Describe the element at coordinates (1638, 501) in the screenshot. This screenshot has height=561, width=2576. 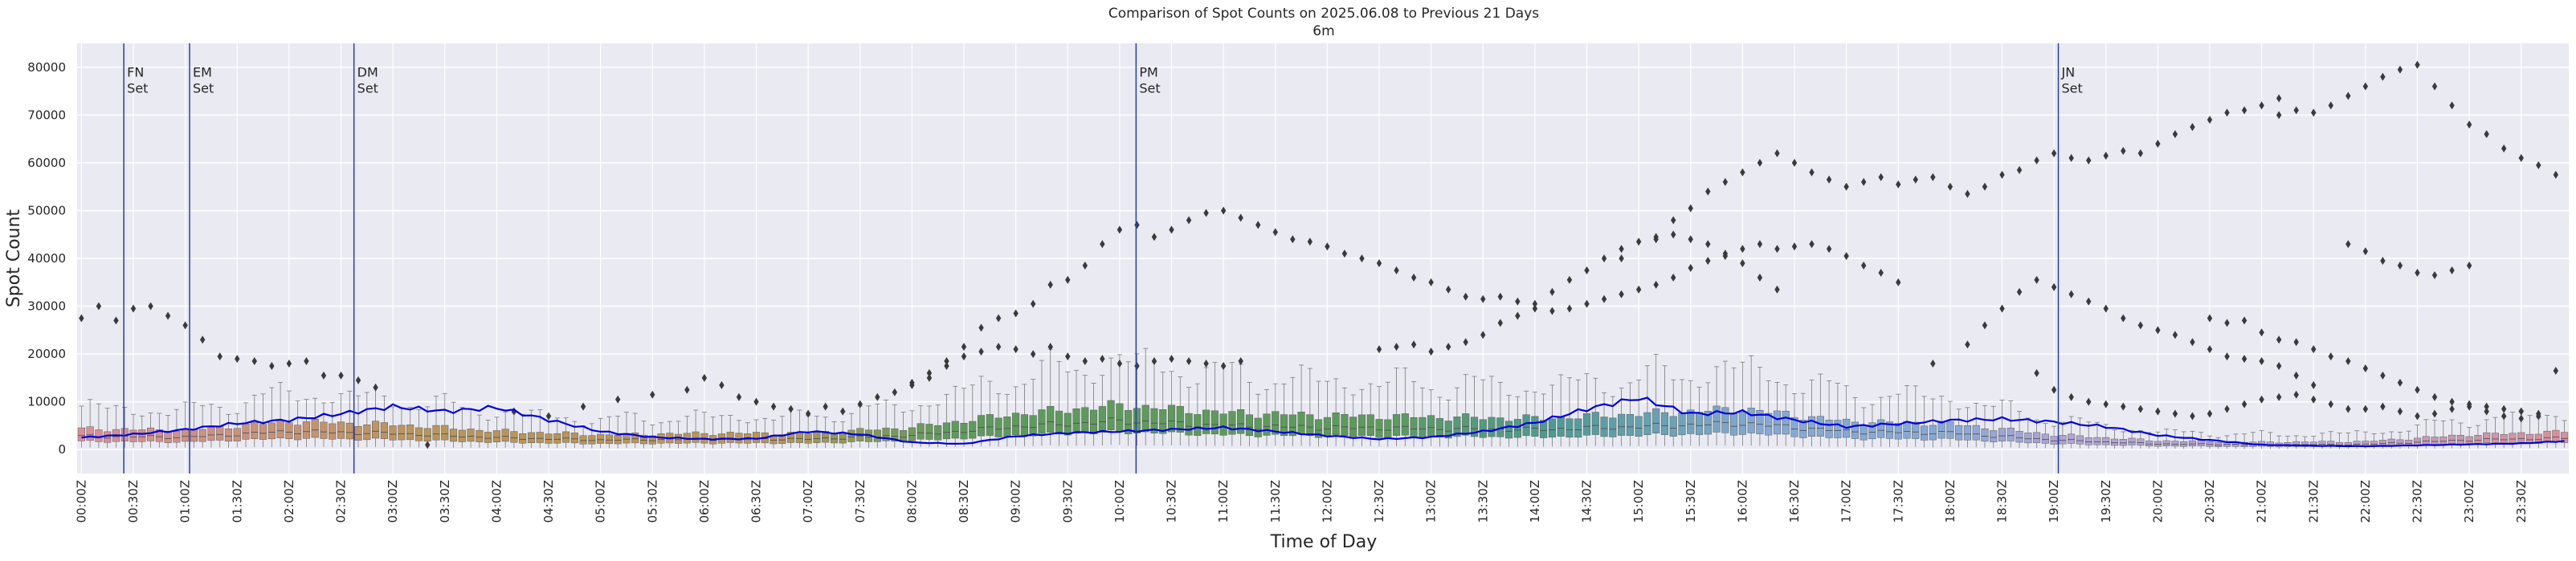
I see `x-tick-label: 15:00Z` at that location.